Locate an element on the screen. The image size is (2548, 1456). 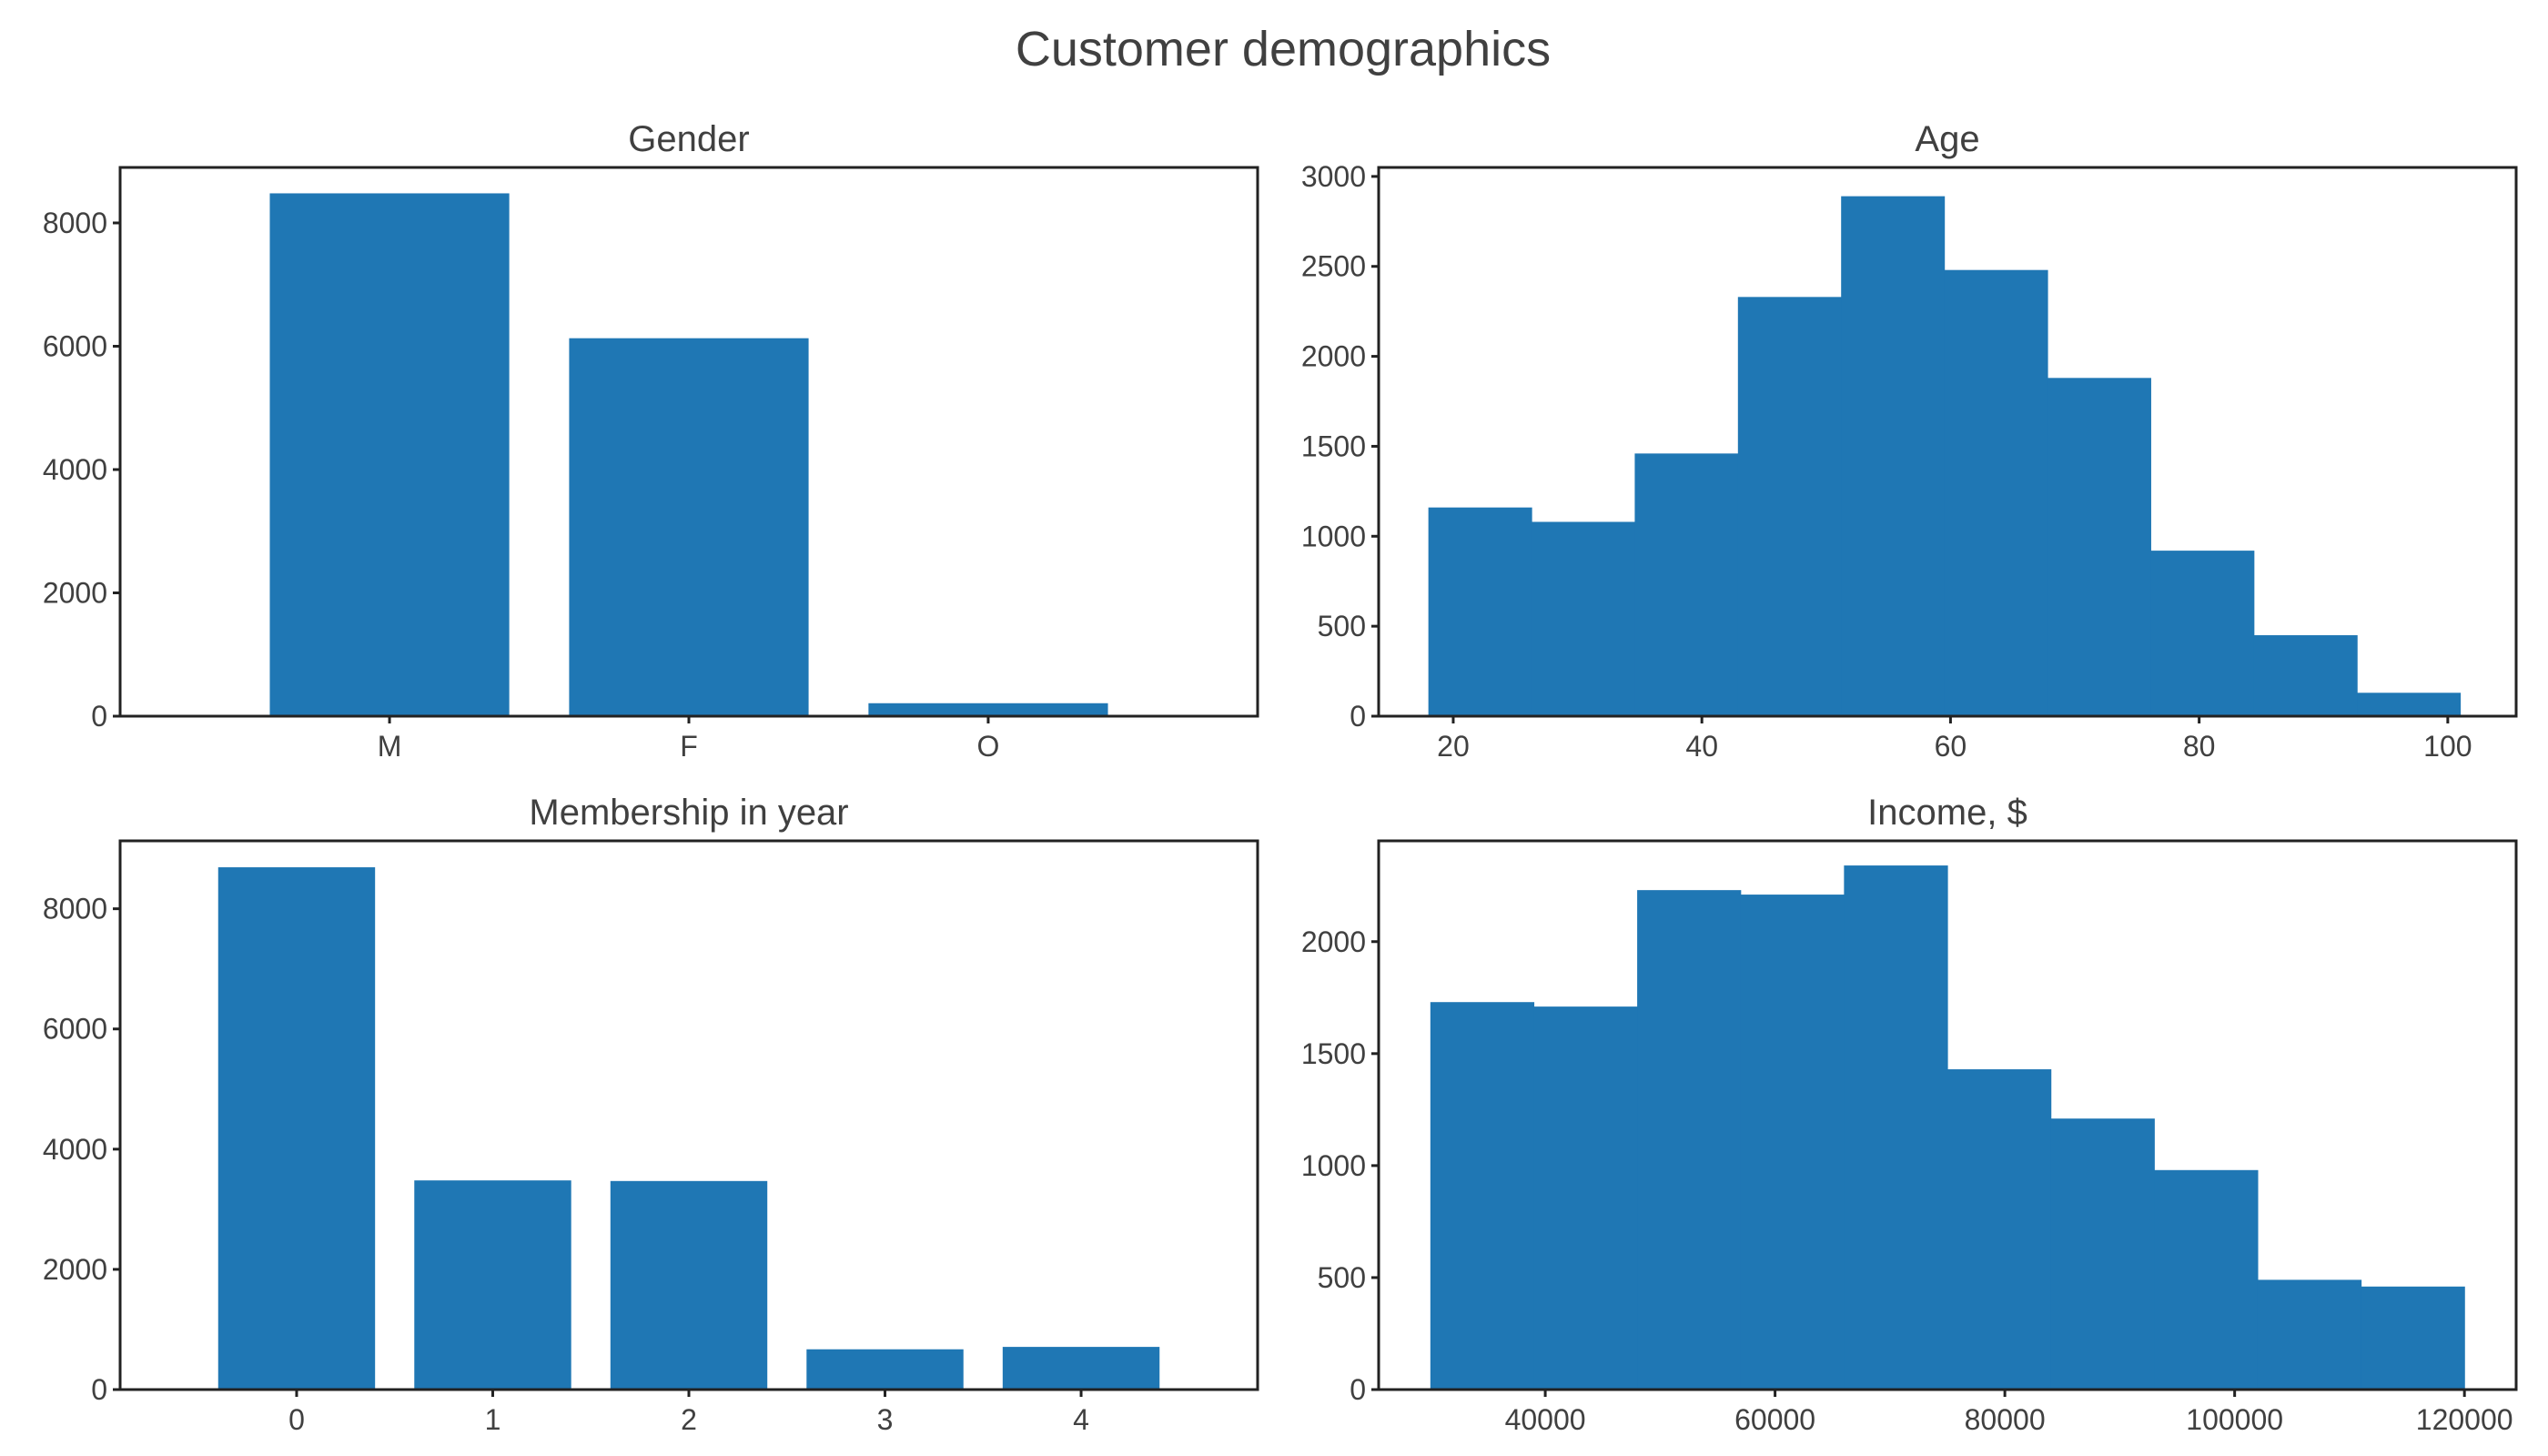
x-tick-label: 100000 is located at coordinates (2234, 1420).